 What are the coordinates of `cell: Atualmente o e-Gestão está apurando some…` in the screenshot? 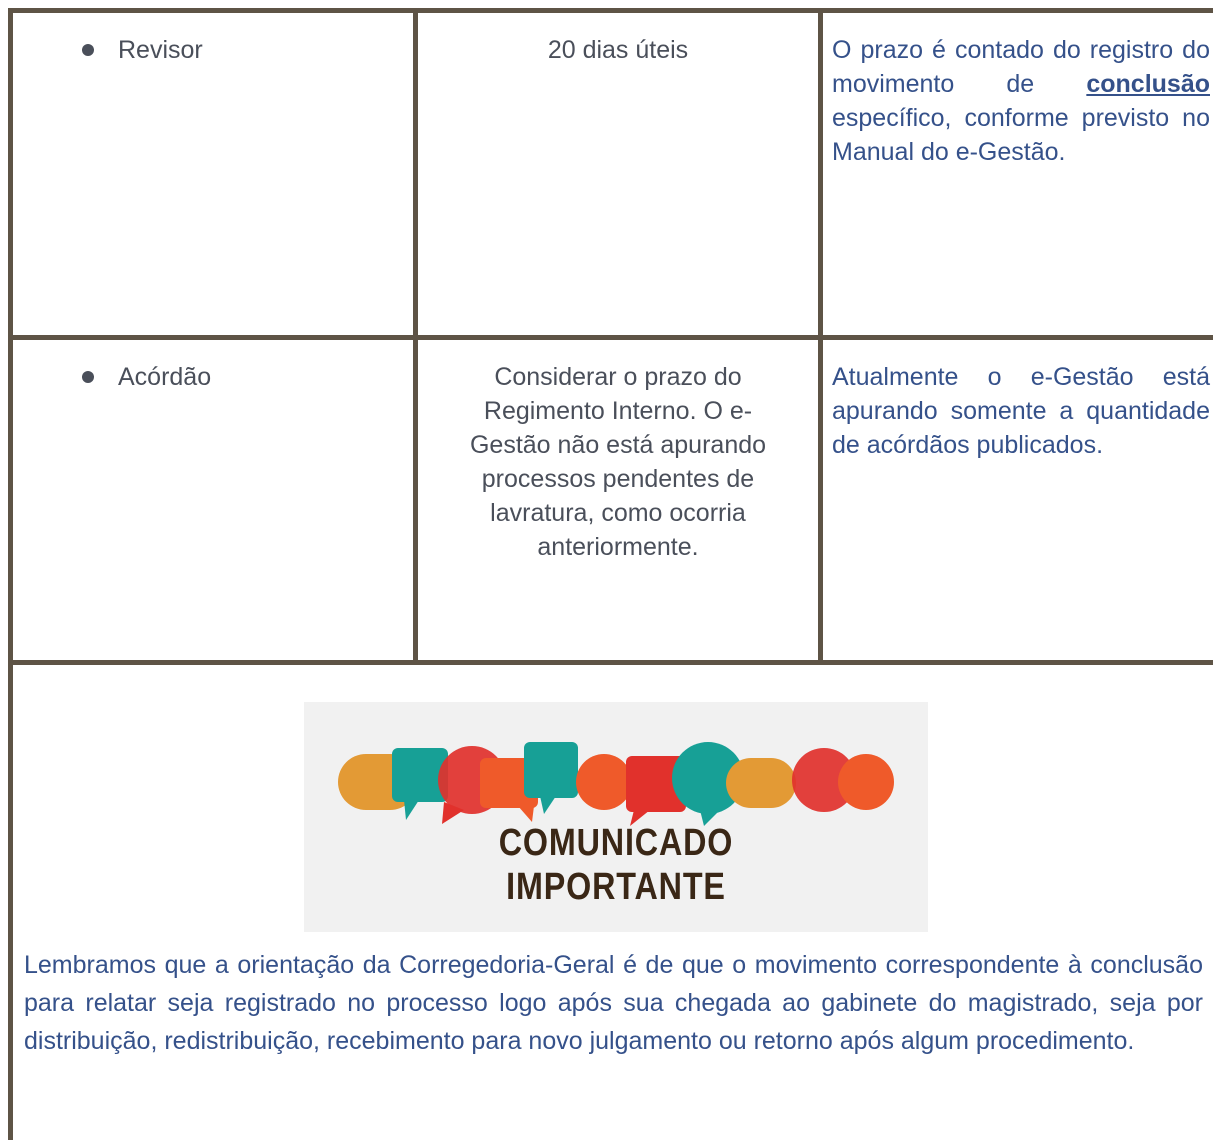 It's located at (1021, 411).